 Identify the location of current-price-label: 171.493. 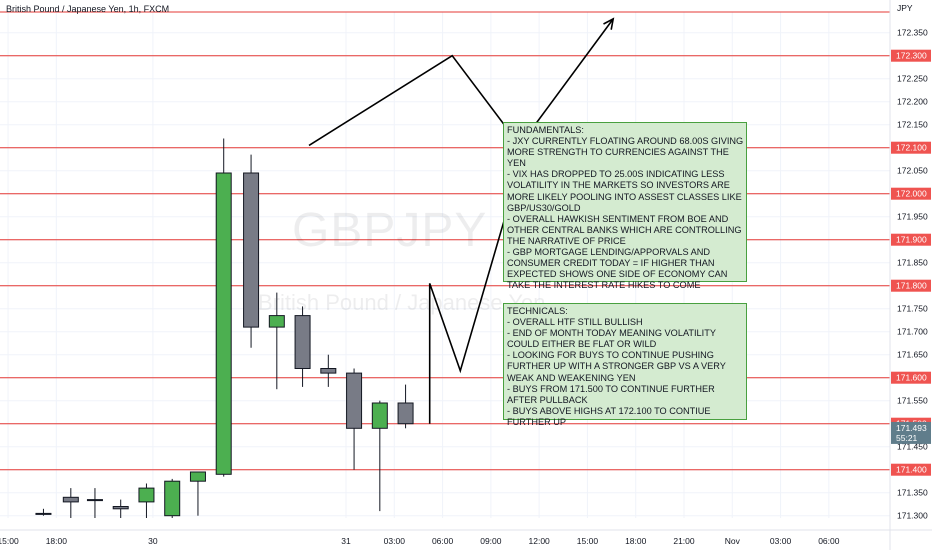
(911, 428).